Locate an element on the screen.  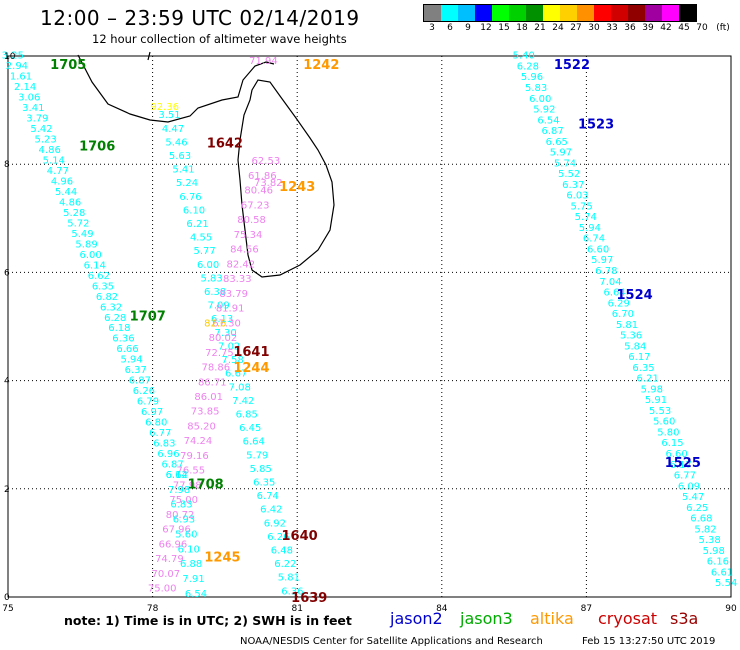
scale-label: 45 is located at coordinates (684, 28).